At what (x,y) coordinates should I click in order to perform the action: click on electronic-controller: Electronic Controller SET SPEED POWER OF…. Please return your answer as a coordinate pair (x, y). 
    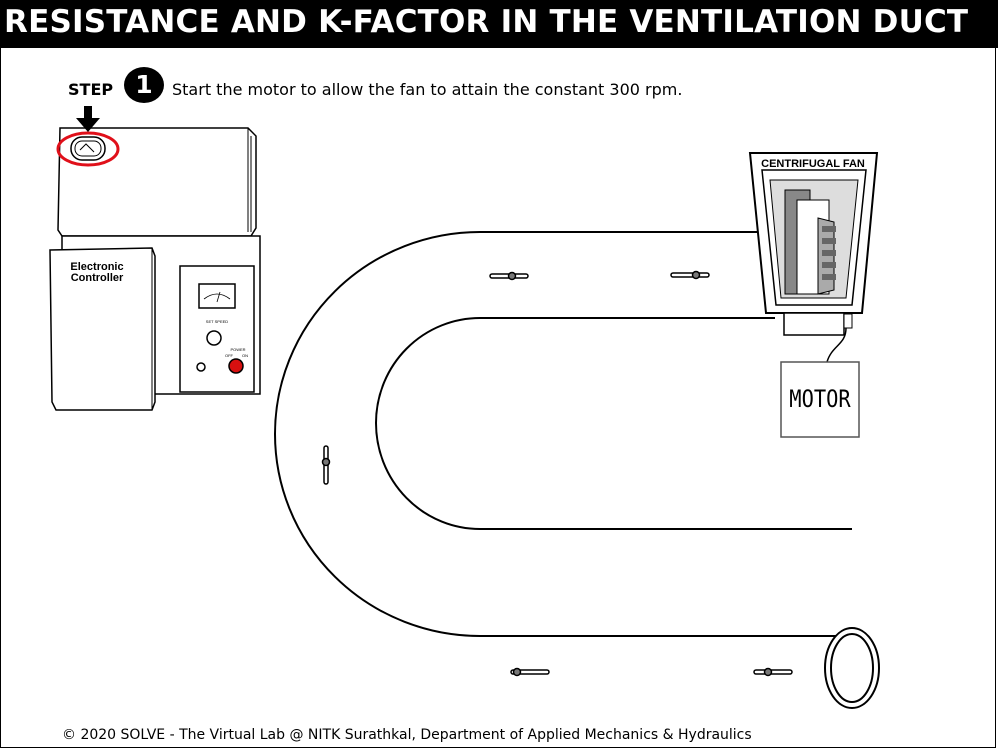
    Looking at the image, I should click on (155, 269).